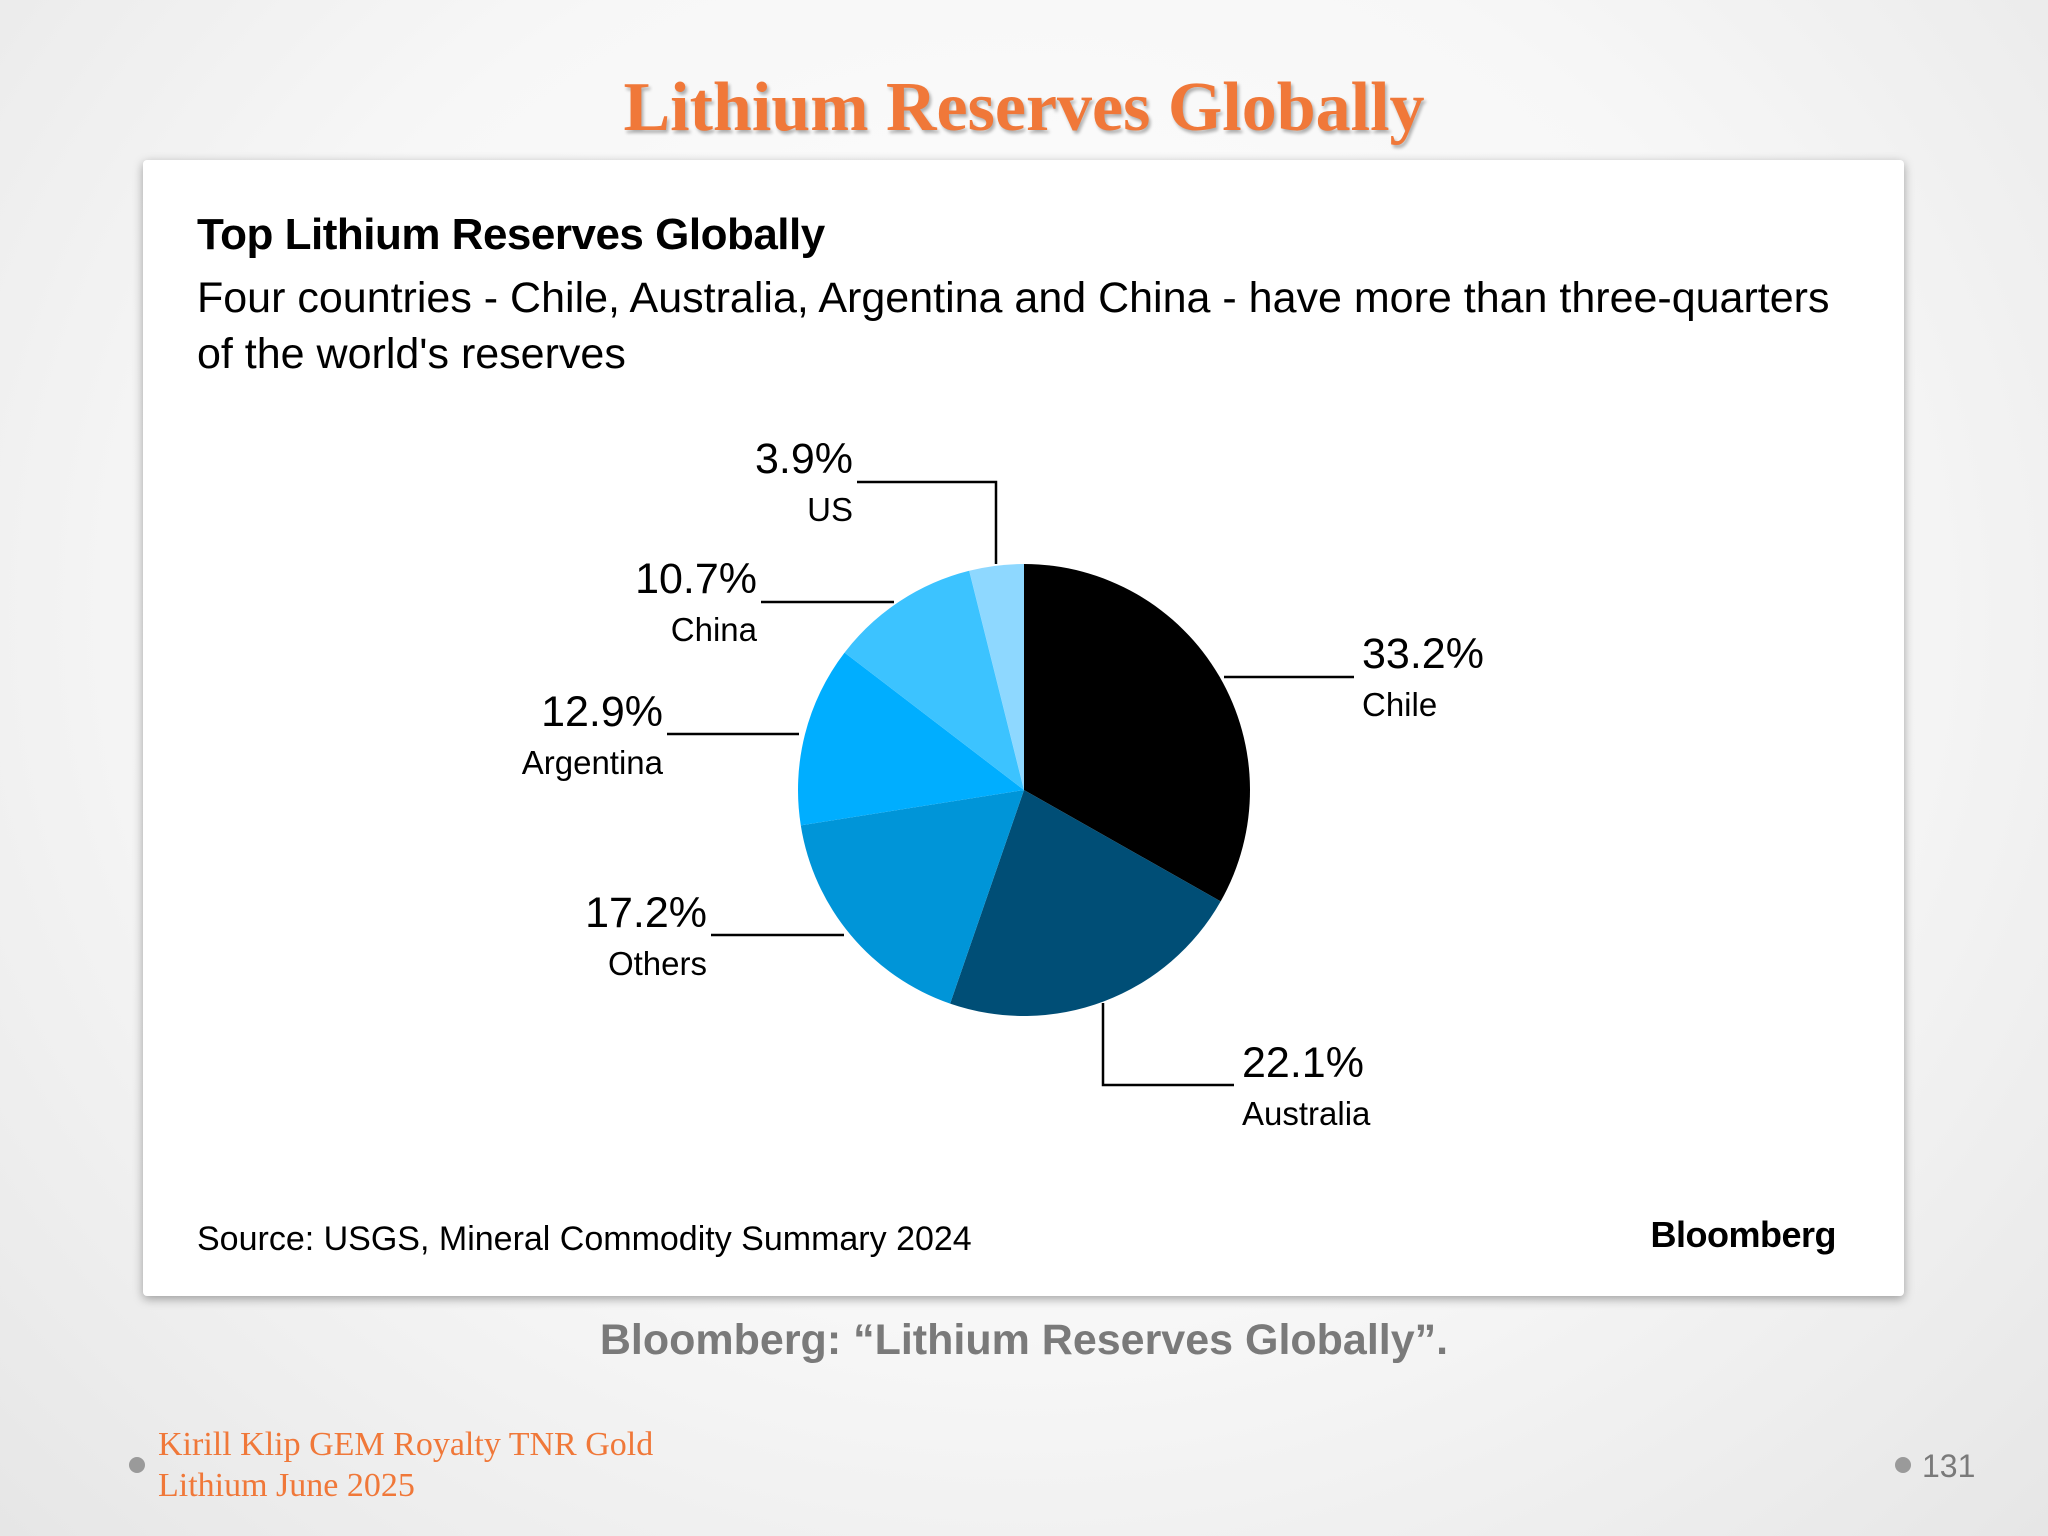  I want to click on footer-credit-line2: Lithium June 2025, so click(286, 1485).